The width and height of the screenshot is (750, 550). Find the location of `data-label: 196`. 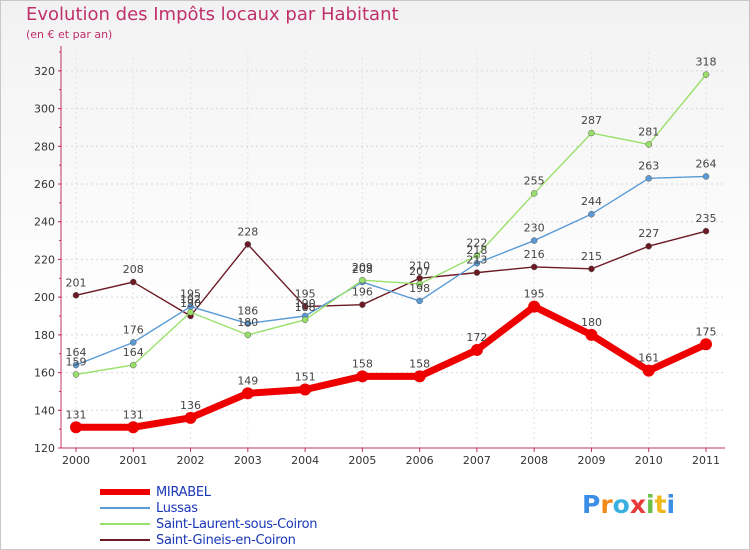

data-label: 196 is located at coordinates (362, 292).